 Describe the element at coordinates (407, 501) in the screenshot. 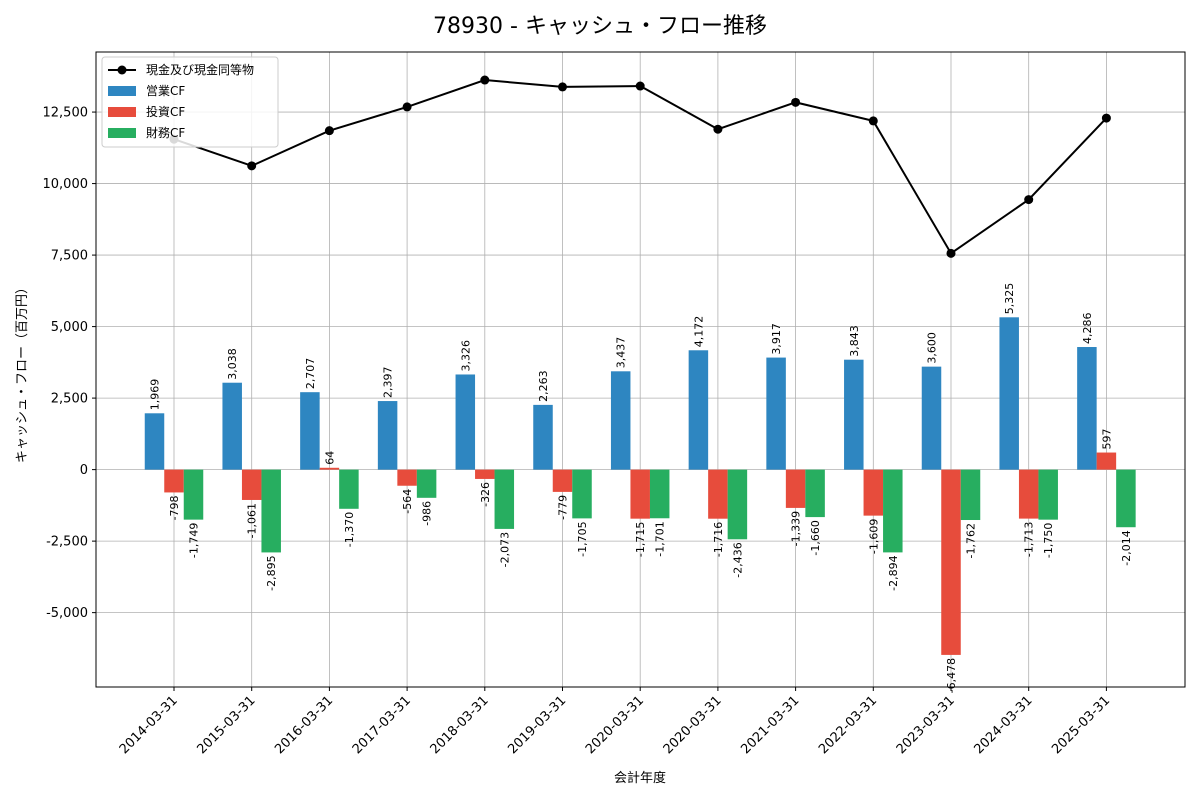

I see `bar-value-label: -564` at that location.